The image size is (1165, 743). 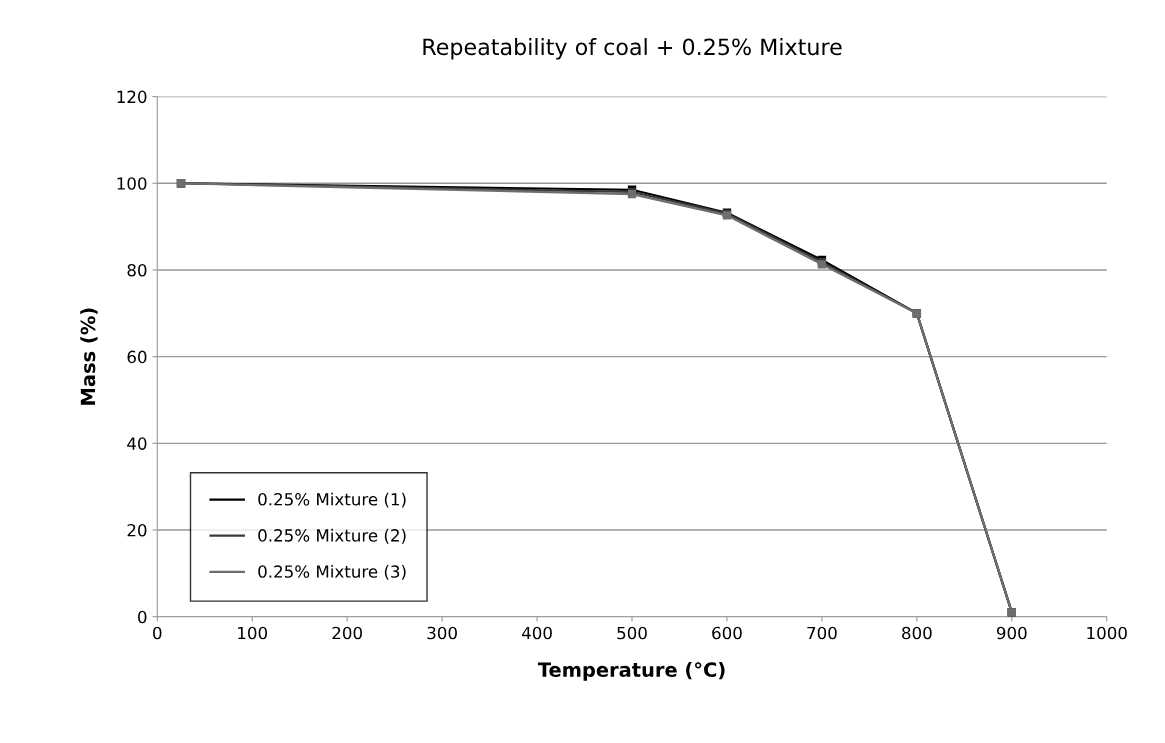 I want to click on x-tick-label: 0, so click(x=157, y=633).